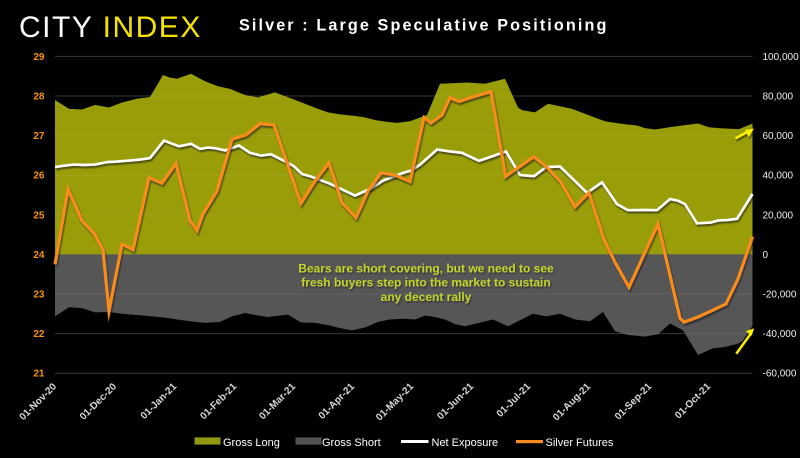  I want to click on svg-text: Net Exposure, so click(465, 443).